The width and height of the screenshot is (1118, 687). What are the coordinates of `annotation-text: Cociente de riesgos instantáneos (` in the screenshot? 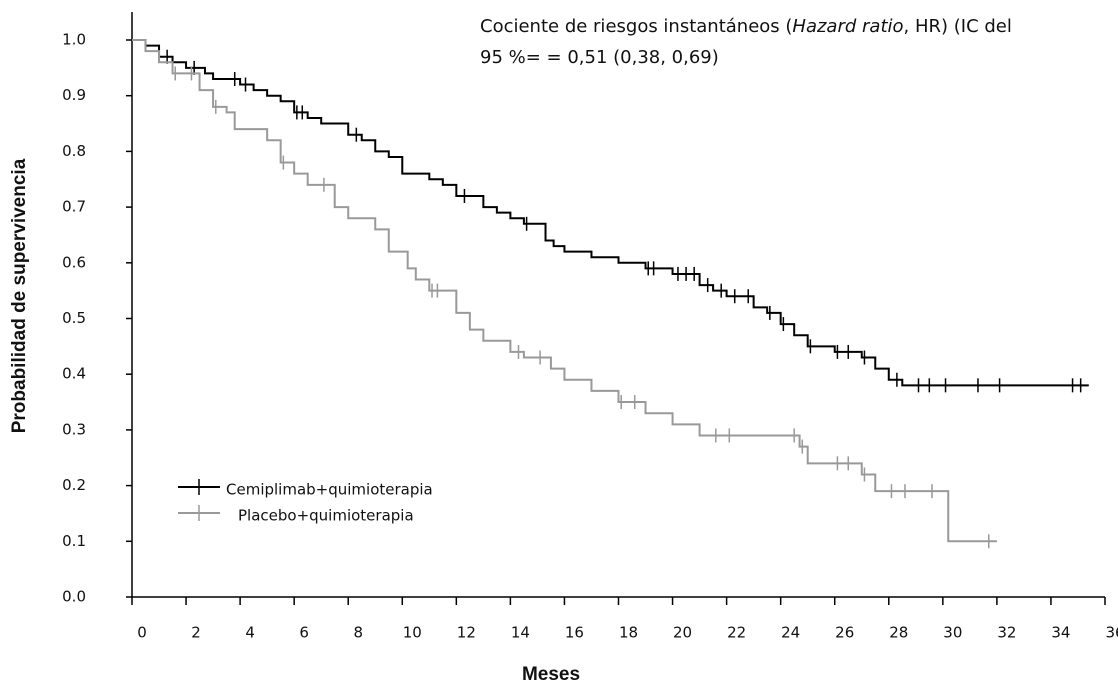 It's located at (636, 26).